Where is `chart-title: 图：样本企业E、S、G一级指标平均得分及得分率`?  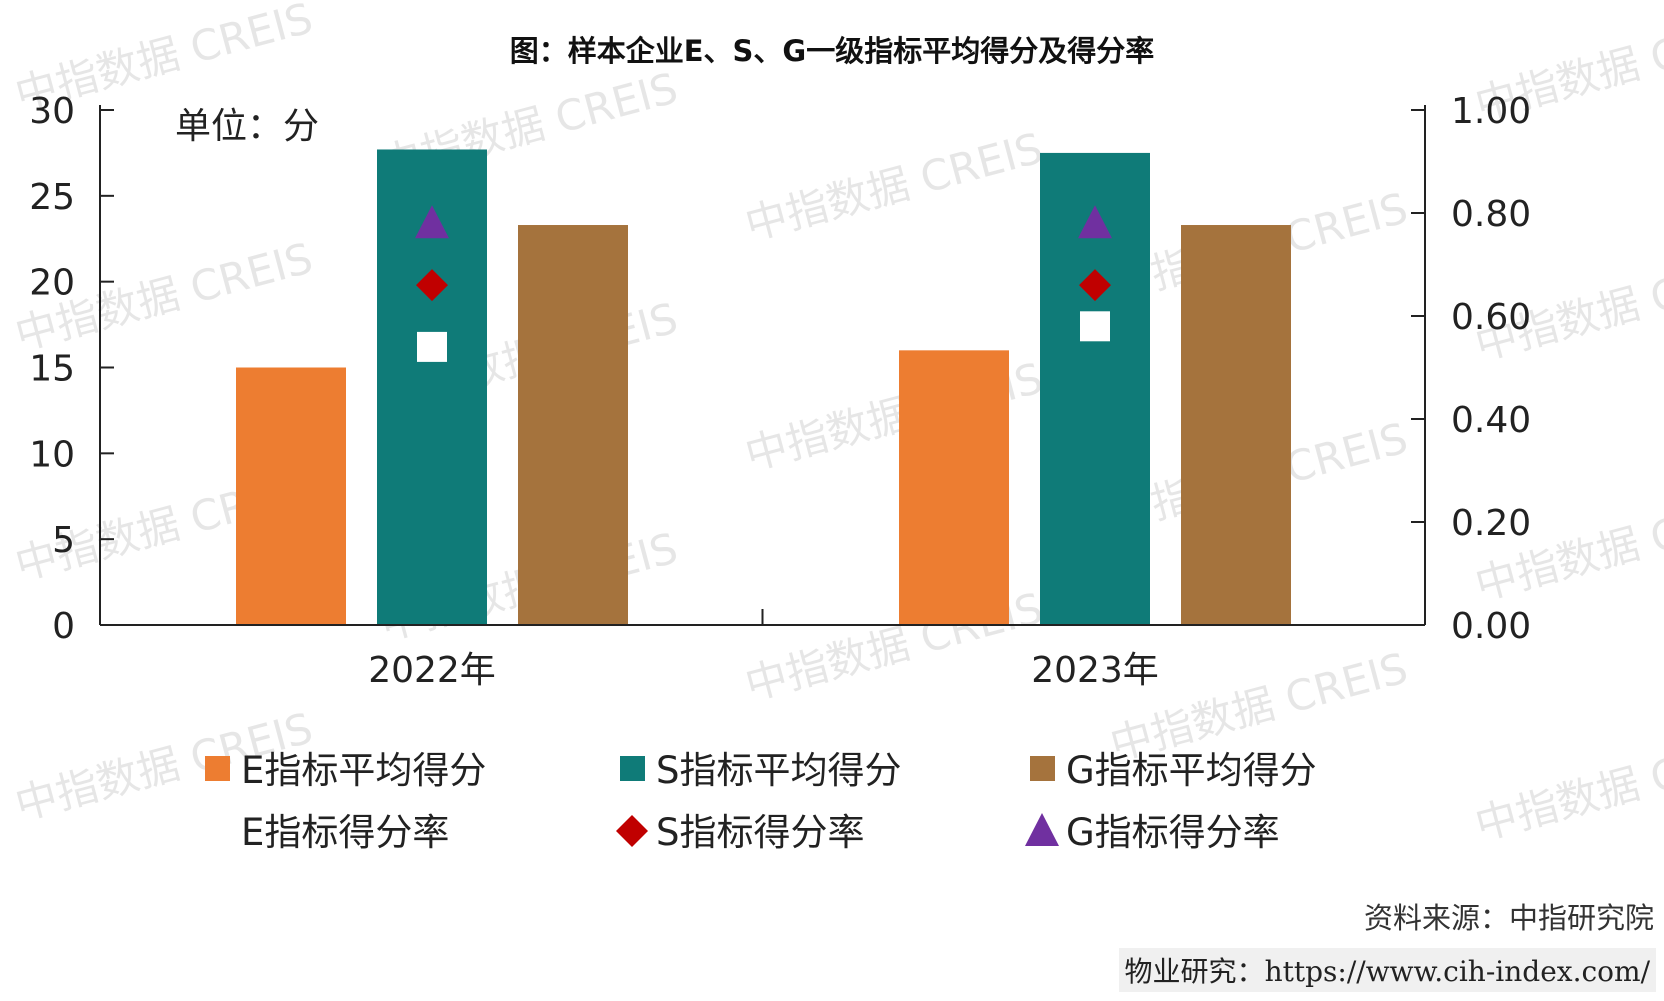
chart-title: 图：样本企业E、S、G一级指标平均得分及得分率 is located at coordinates (832, 51).